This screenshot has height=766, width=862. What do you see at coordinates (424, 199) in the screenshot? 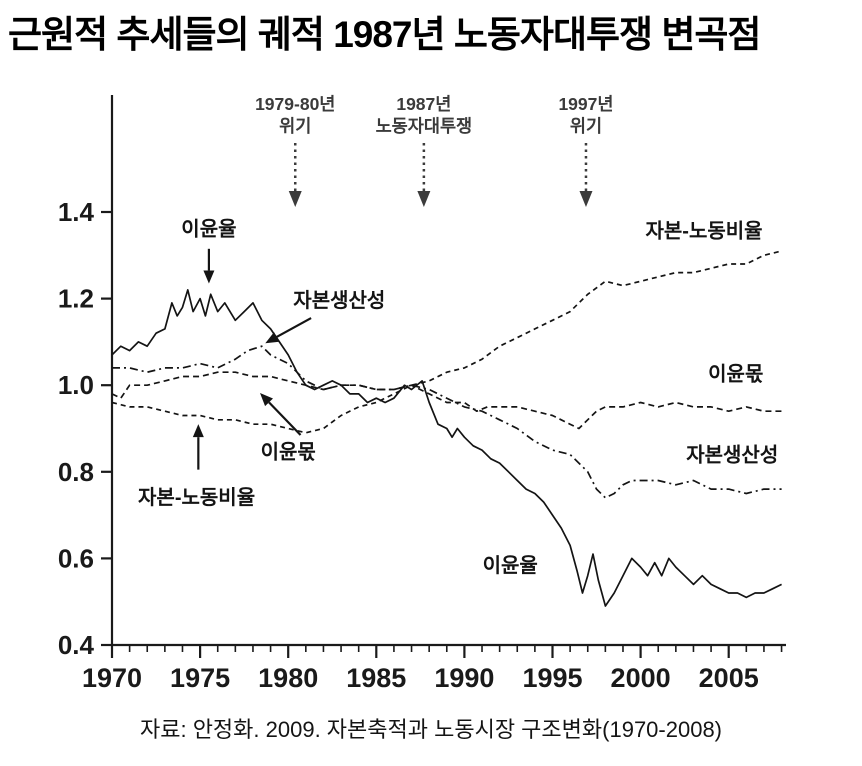
I see `annotation-arrowhead-labor-struggle-1987` at bounding box center [424, 199].